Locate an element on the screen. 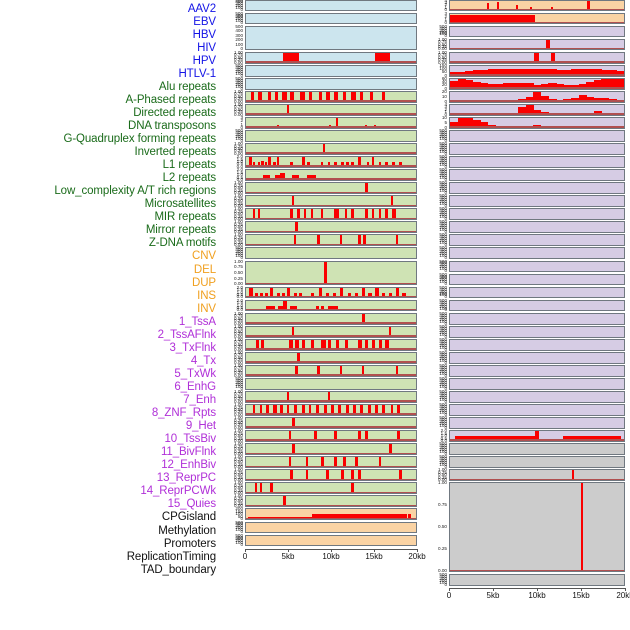  track-panel-a-3: 1.00 0.75 0.50 0.25 0.00 is located at coordinates (319, 57).